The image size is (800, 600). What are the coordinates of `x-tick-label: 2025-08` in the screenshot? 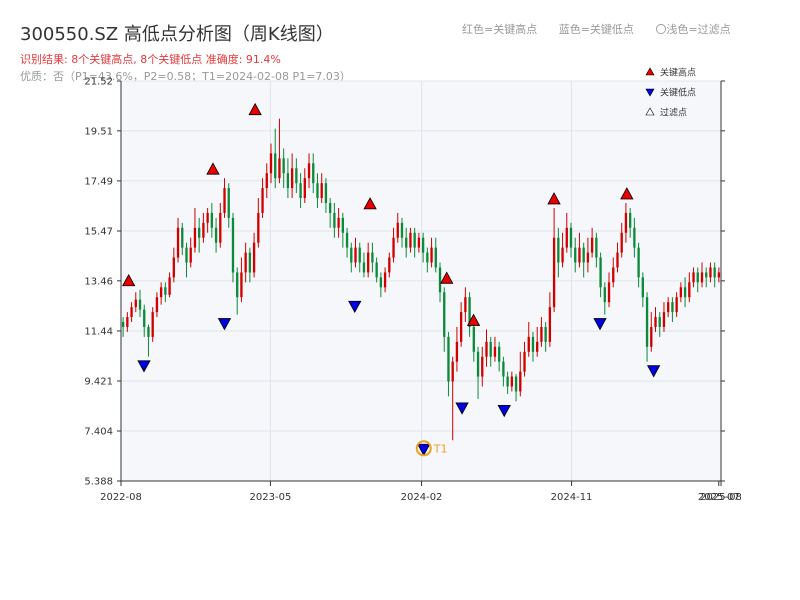 It's located at (721, 497).